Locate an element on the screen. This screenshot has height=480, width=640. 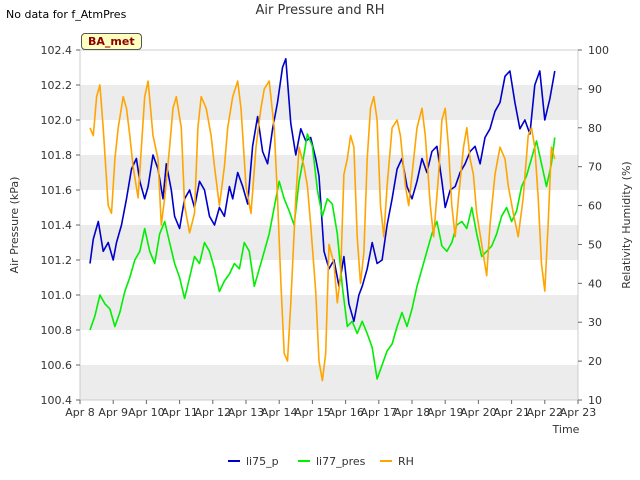
y2-tick-label: 50 is located at coordinates (595, 244).